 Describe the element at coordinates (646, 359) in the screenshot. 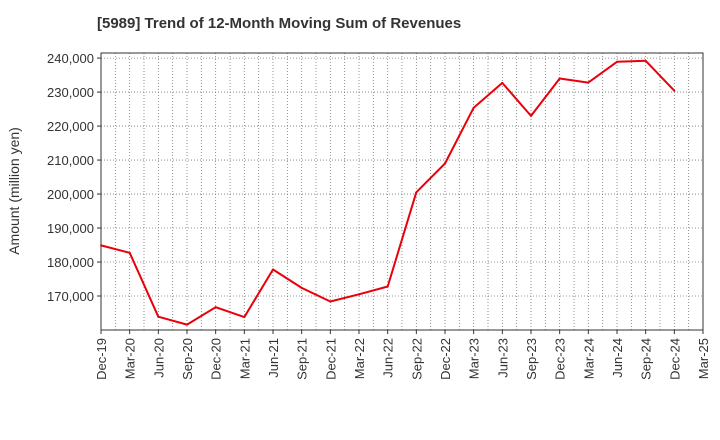

I see `x-tick-label: Sep-24` at that location.